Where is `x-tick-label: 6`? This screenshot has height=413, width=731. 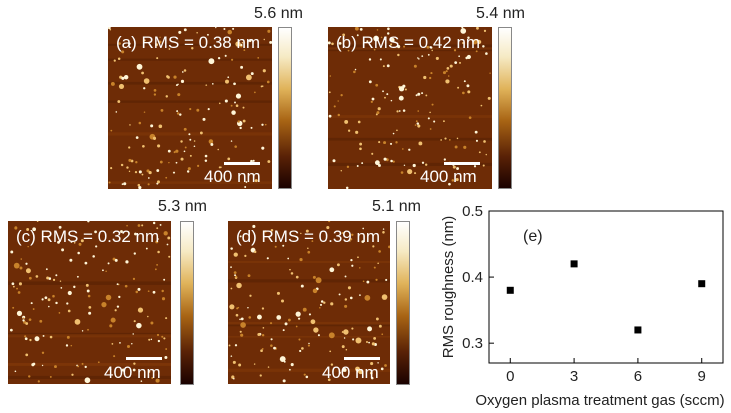
x-tick-label: 6 is located at coordinates (638, 376).